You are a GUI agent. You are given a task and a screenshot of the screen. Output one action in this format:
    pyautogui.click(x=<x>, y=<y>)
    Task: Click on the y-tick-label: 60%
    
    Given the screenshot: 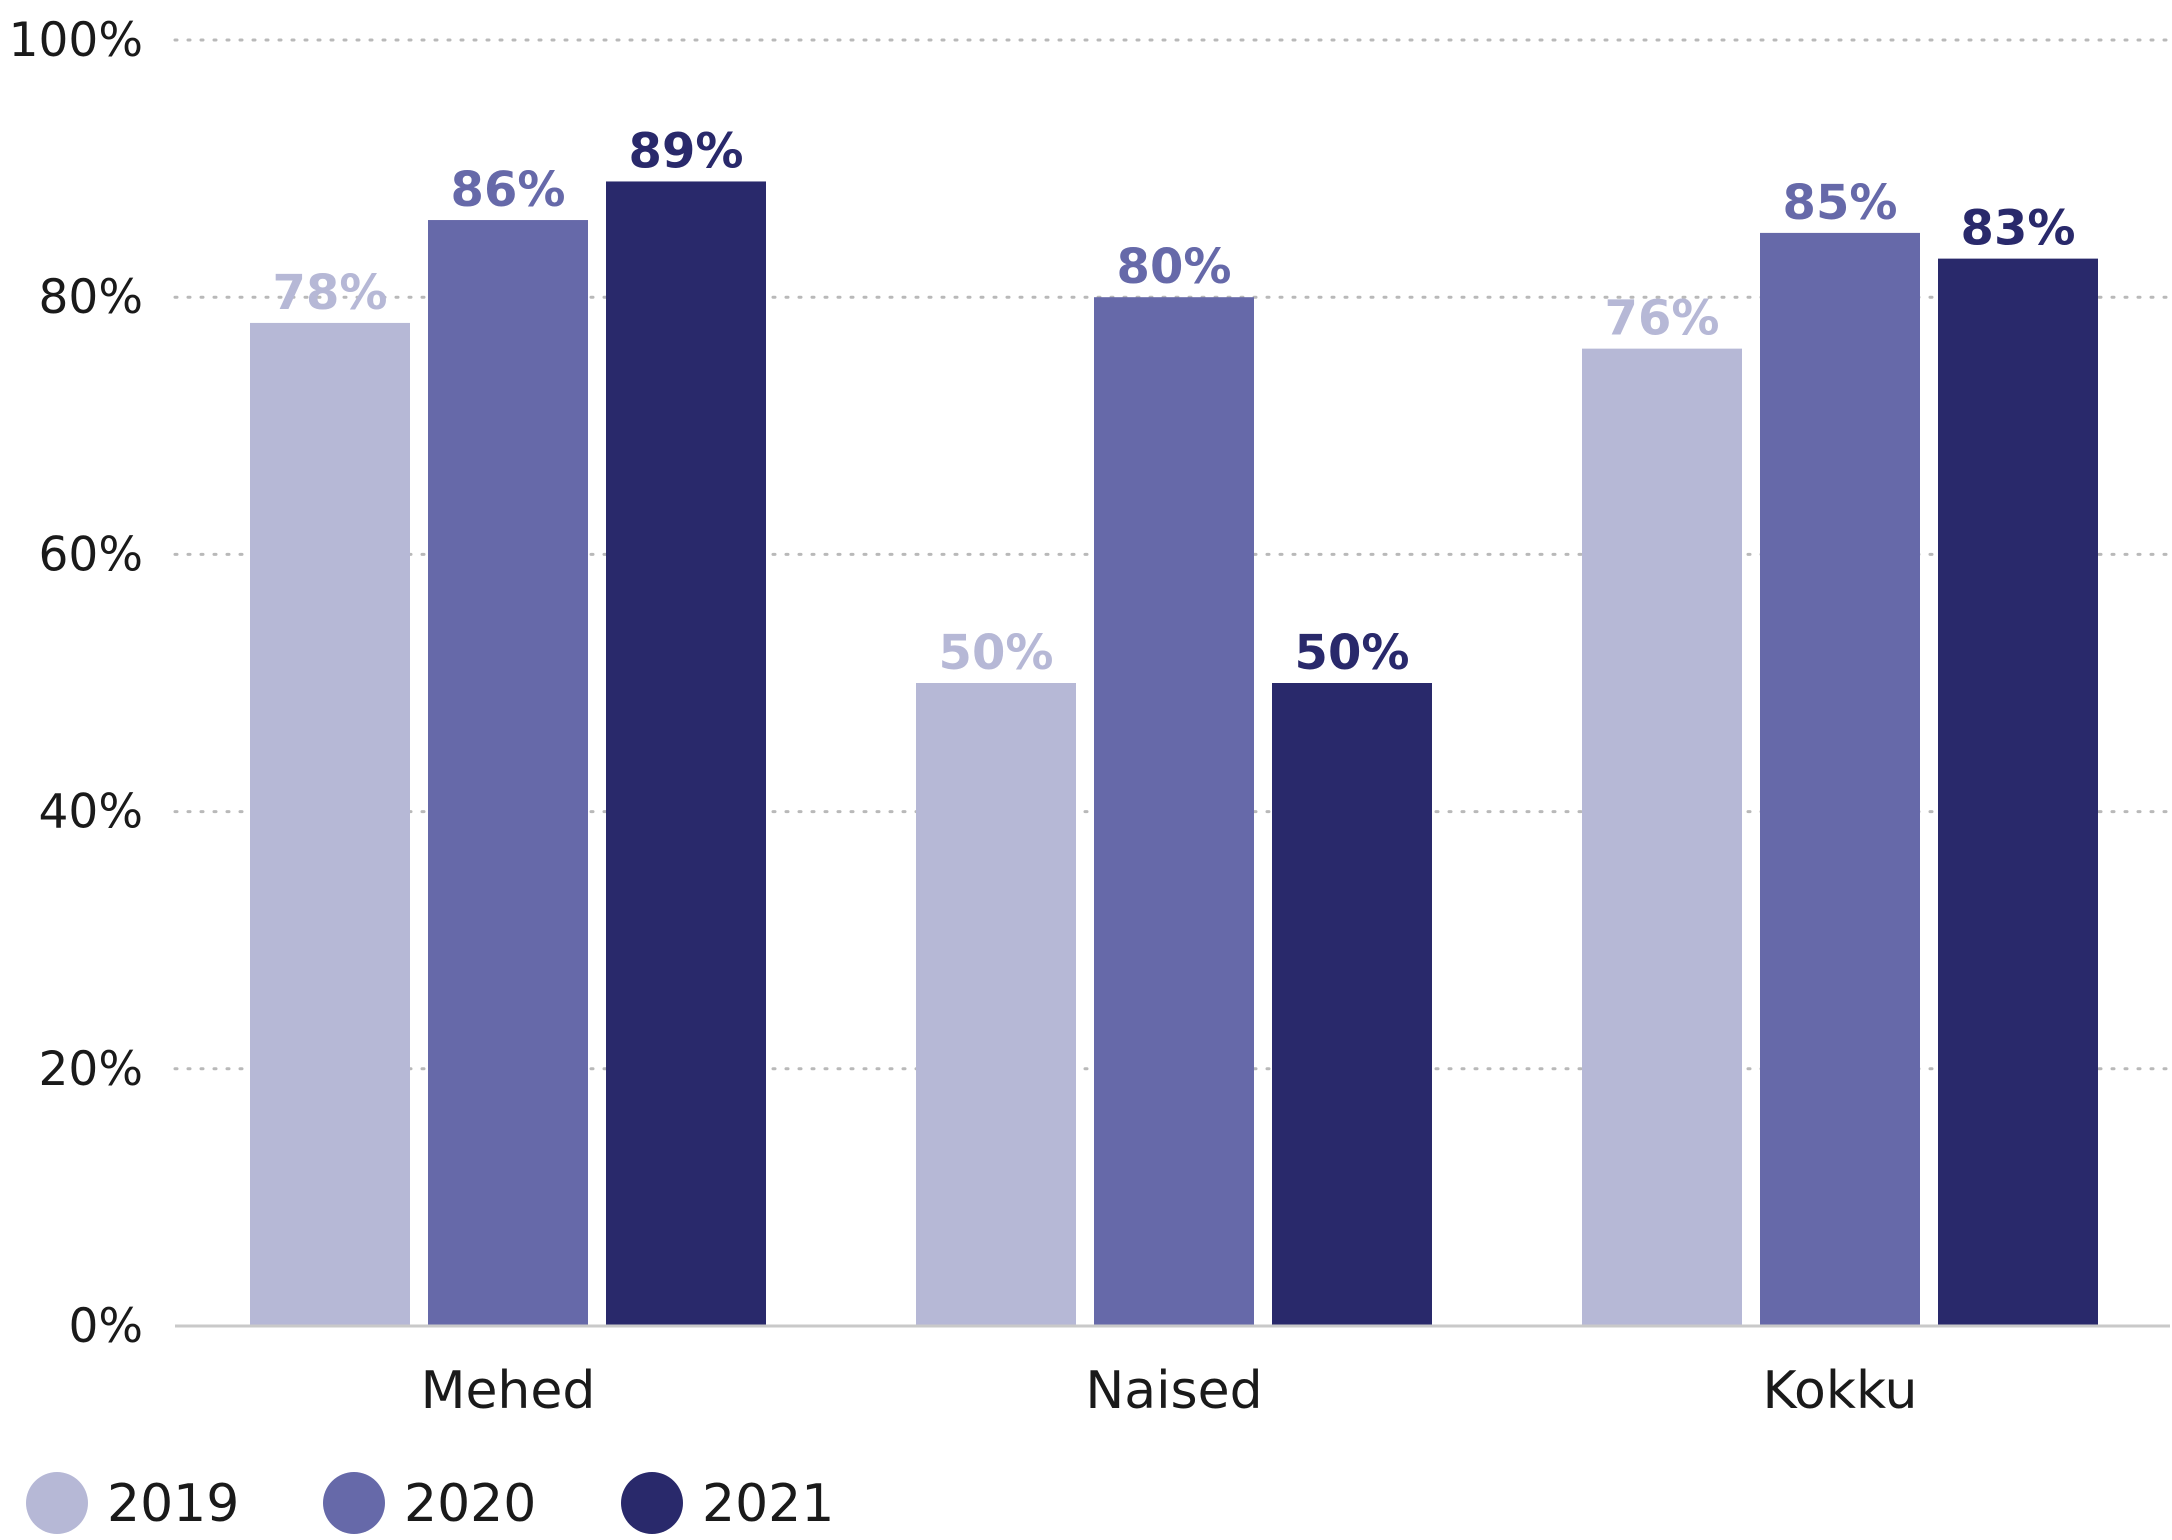 What is the action you would take?
    pyautogui.click(x=91, y=554)
    